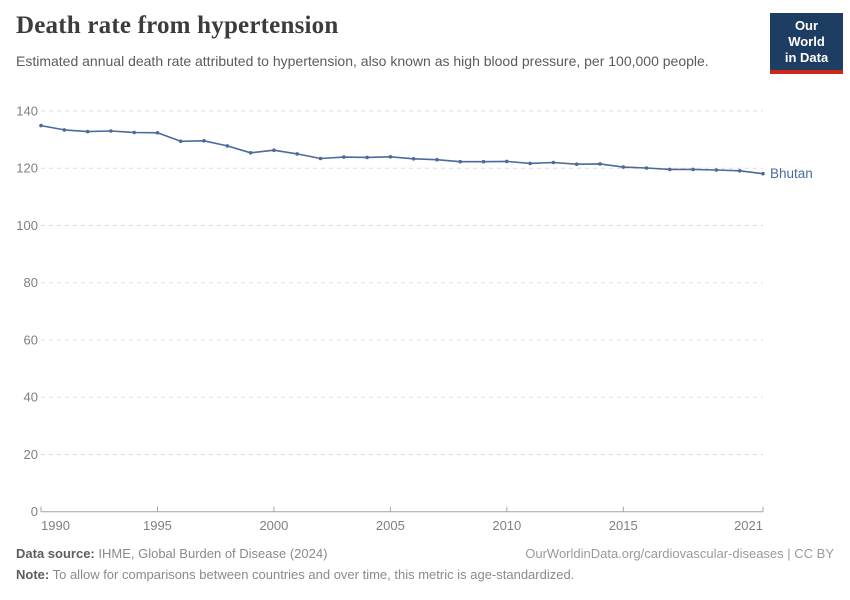 The height and width of the screenshot is (600, 850). I want to click on x-tick-label: 2010, so click(506, 525).